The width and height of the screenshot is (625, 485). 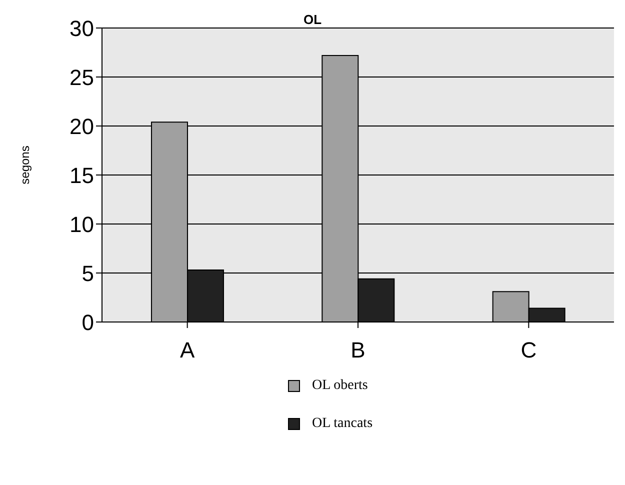 I want to click on x-tick-label: B, so click(x=358, y=350).